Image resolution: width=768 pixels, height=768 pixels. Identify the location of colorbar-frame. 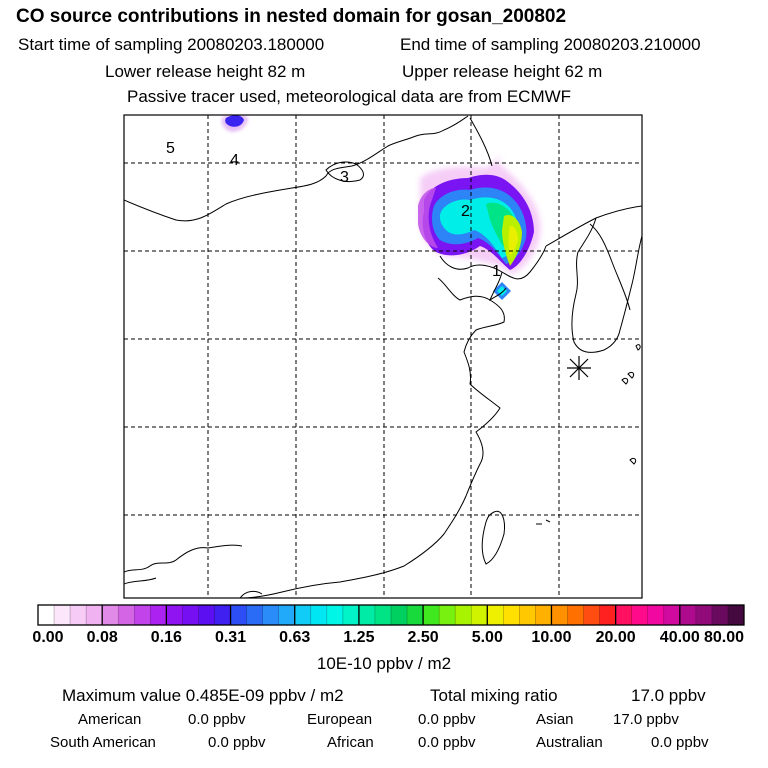
(391, 615).